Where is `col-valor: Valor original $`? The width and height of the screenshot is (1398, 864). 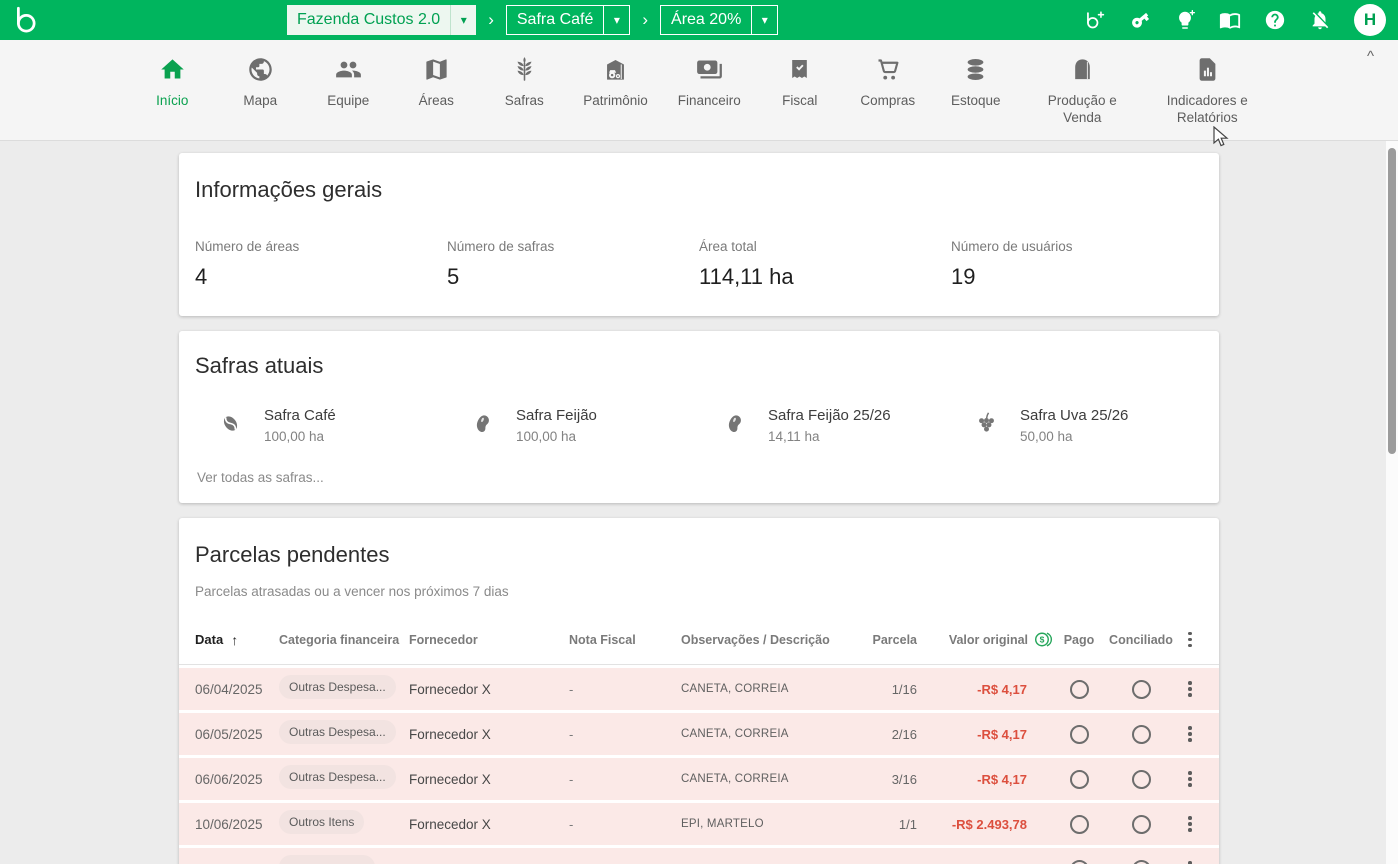
col-valor: Valor original $ is located at coordinates (985, 639).